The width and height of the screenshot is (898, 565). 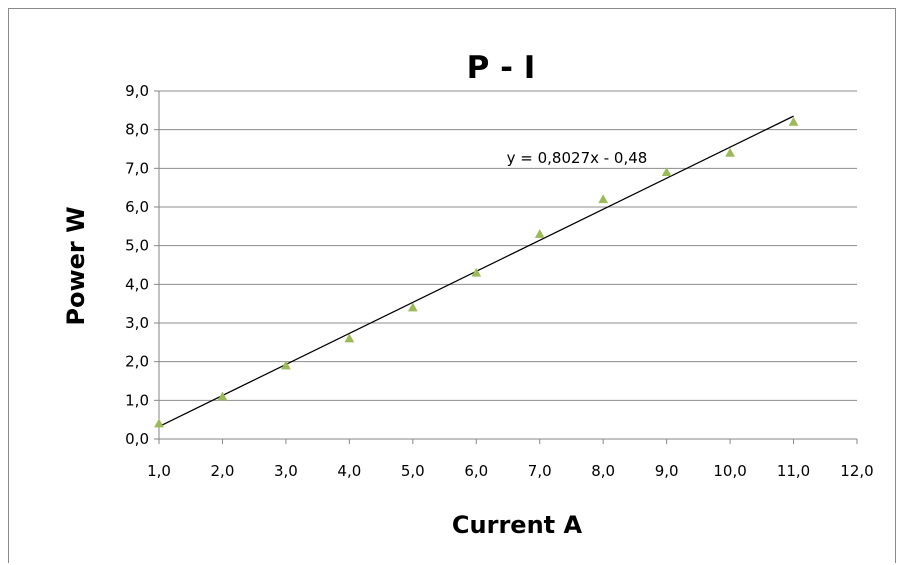 I want to click on y-axis-title: Power W, so click(x=76, y=265).